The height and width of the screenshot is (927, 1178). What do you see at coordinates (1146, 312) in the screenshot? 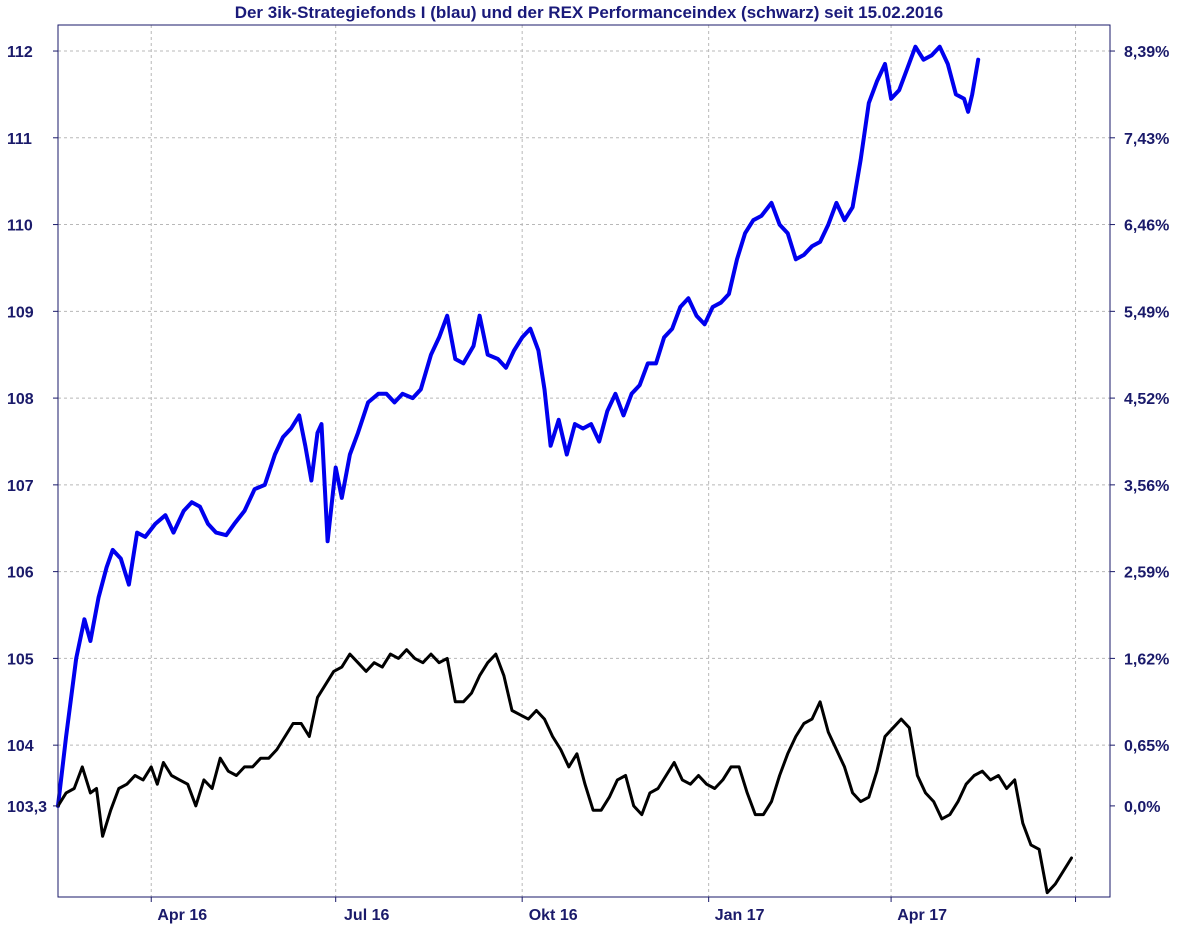
I see `y-tick-label-right: 5,49%` at bounding box center [1146, 312].